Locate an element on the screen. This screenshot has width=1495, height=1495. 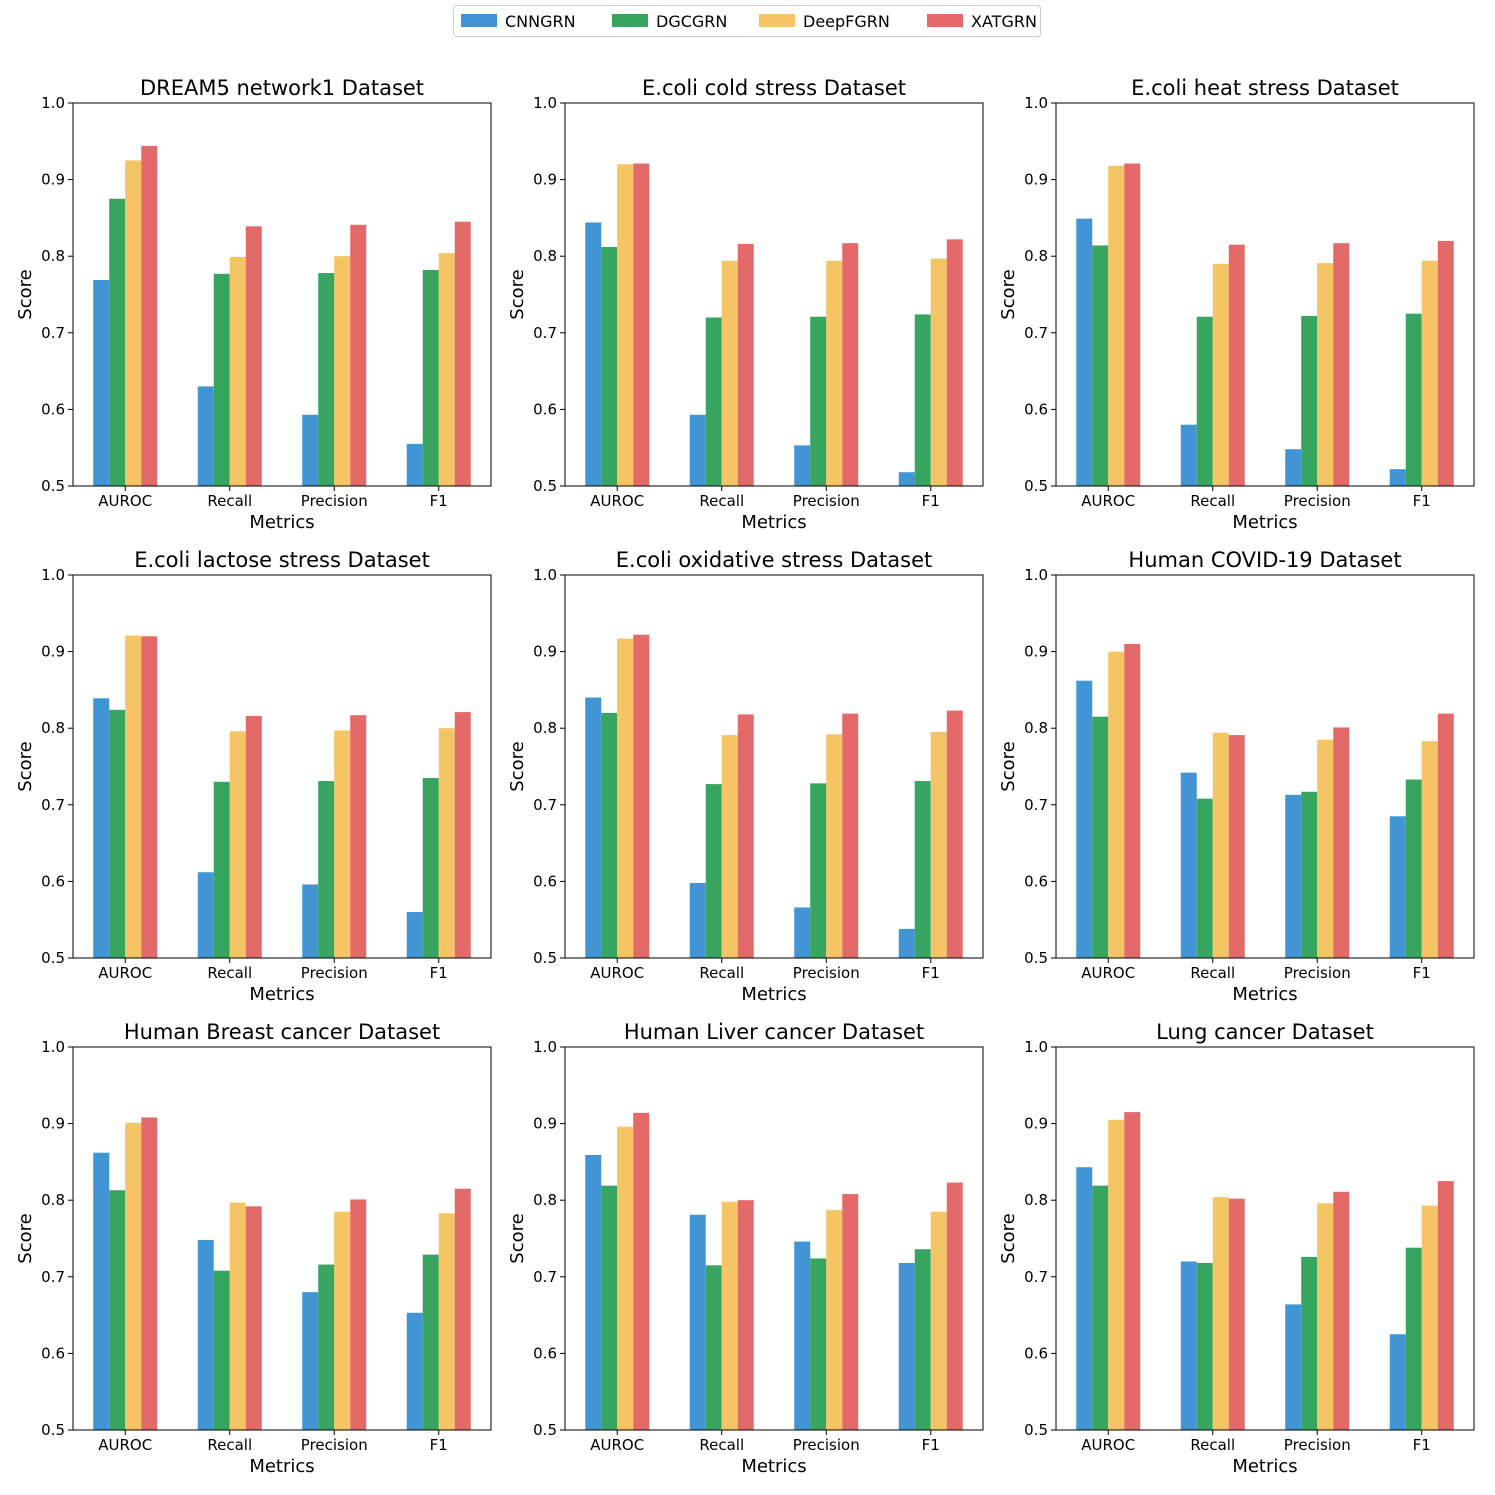
chart-title: E.coli lactose stress Dataset is located at coordinates (282, 560).